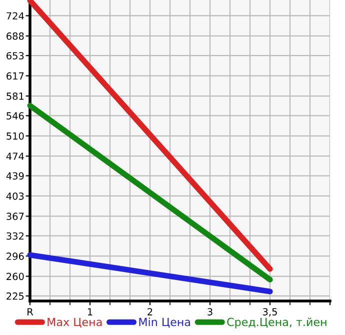 The image size is (345, 335). What do you see at coordinates (31, 312) in the screenshot?
I see `x-tick-label: R` at bounding box center [31, 312].